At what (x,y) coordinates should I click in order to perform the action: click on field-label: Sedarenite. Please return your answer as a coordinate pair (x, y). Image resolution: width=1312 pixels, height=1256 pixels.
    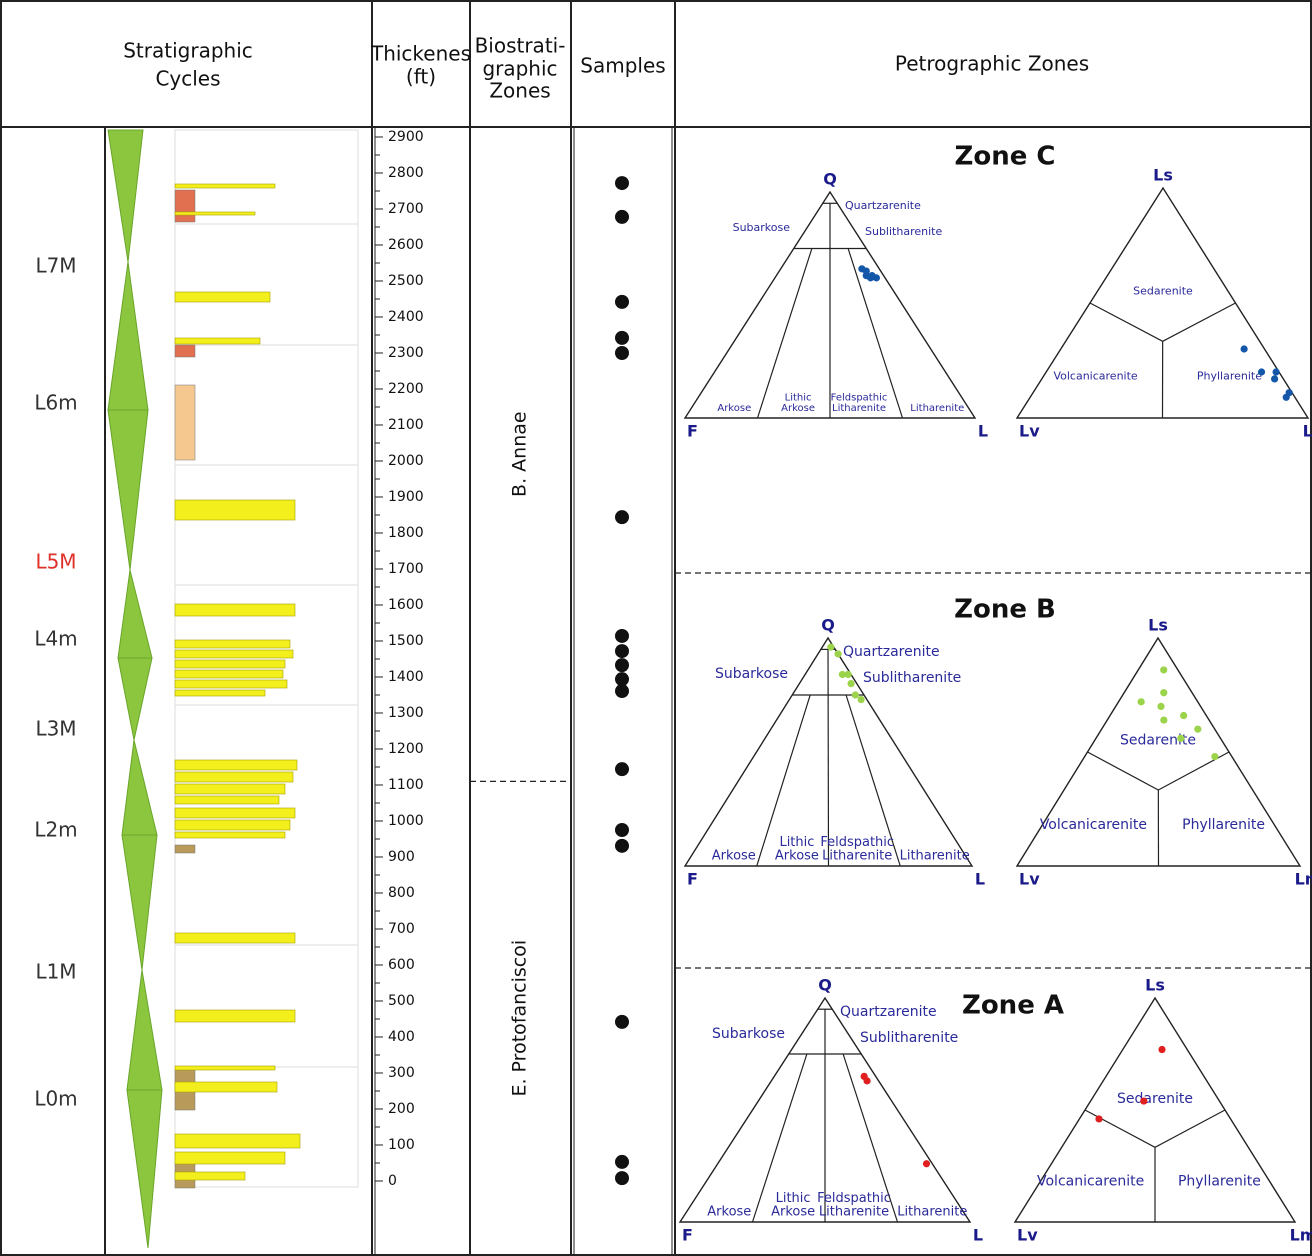
    Looking at the image, I should click on (1155, 1099).